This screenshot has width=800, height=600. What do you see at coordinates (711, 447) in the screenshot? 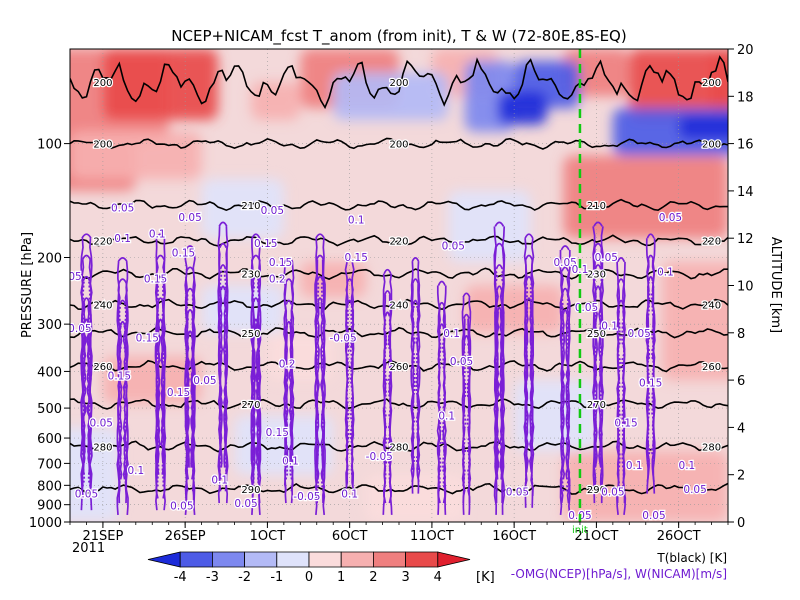
I see `temperature-contour-label: 280` at bounding box center [711, 447].